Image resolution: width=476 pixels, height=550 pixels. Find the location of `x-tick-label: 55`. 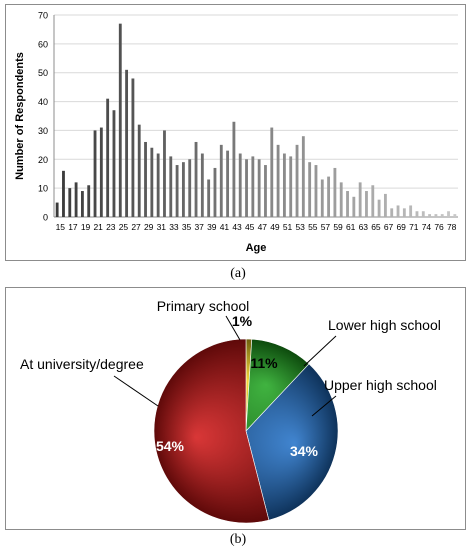

x-tick-label: 55 is located at coordinates (313, 227).